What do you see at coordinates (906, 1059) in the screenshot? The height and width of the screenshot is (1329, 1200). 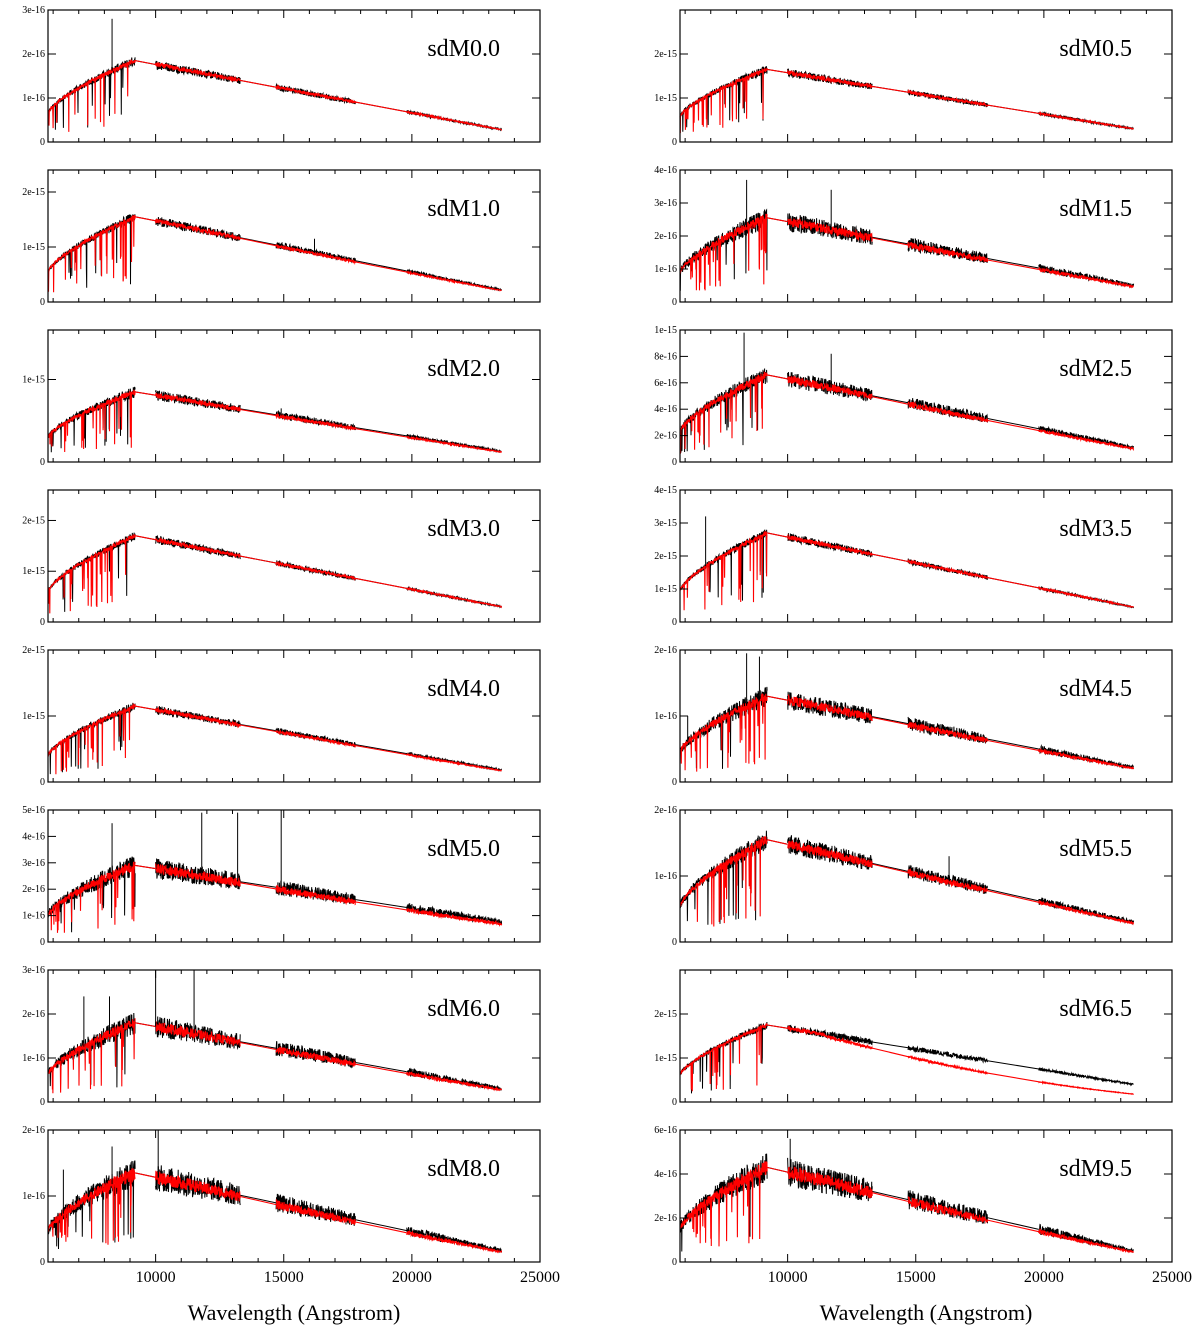 I see `sdM6.5-model-spectrum` at bounding box center [906, 1059].